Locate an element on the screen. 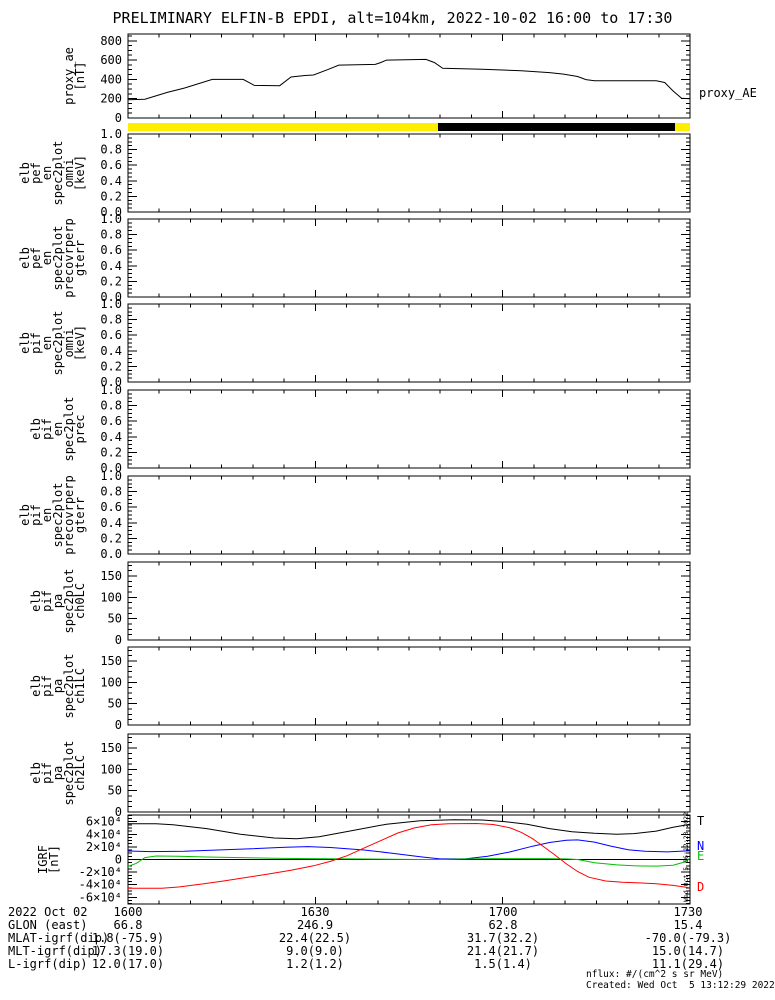 The width and height of the screenshot is (775, 1000). footer-value: 22.4(22.5) is located at coordinates (315, 938).